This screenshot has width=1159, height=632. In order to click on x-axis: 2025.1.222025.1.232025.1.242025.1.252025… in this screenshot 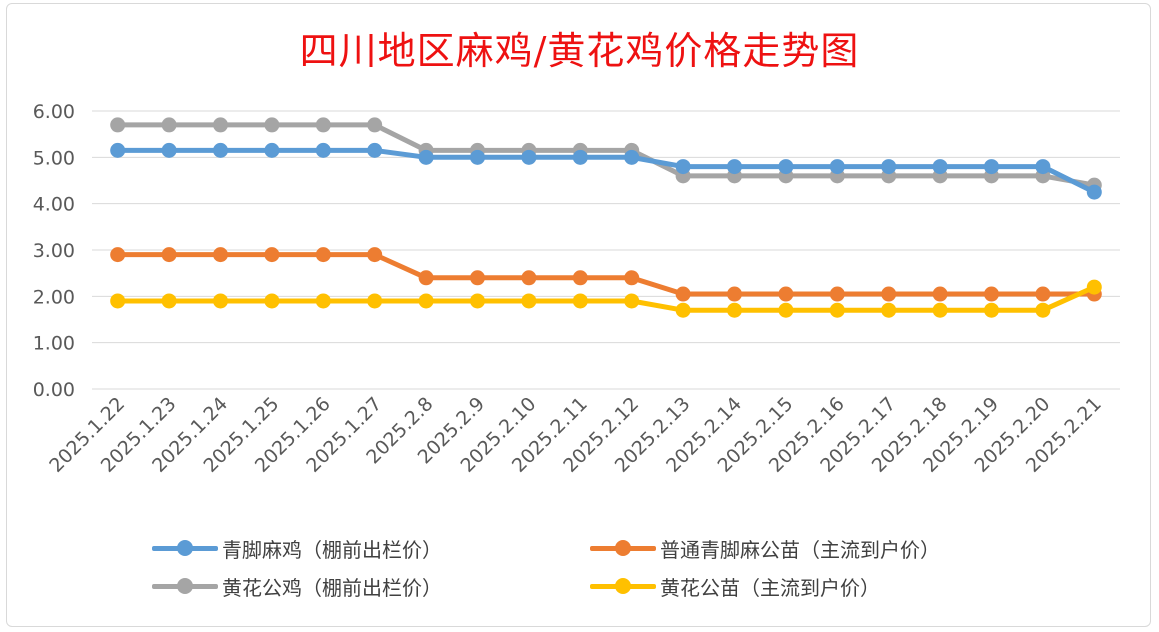, I will do `click(575, 435)`.